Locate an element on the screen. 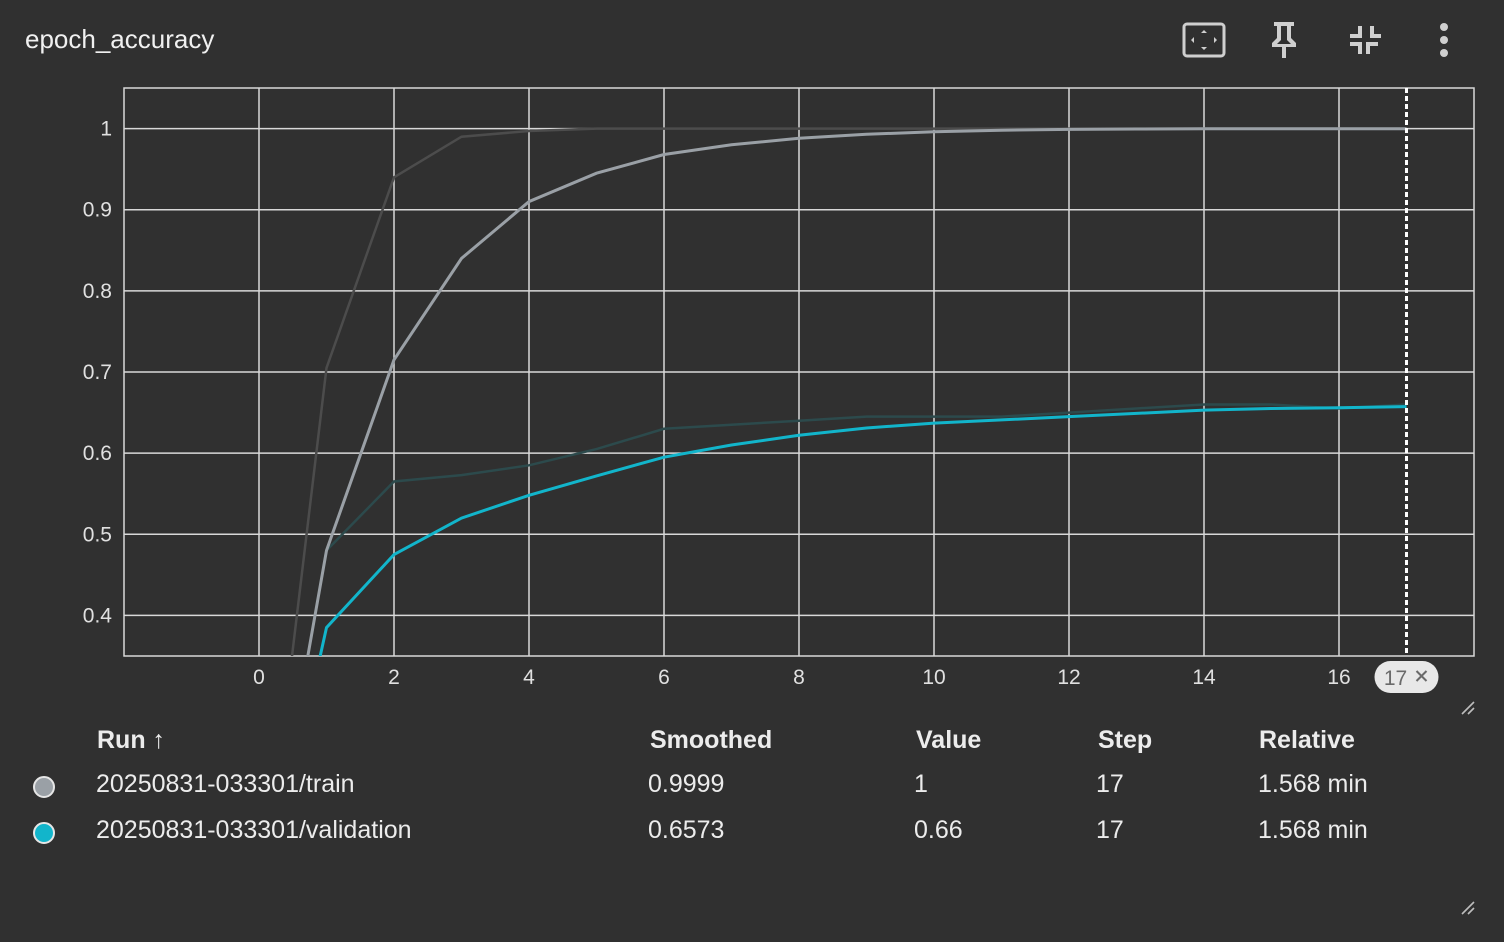  chart-title: epoch_accuracy is located at coordinates (120, 39).